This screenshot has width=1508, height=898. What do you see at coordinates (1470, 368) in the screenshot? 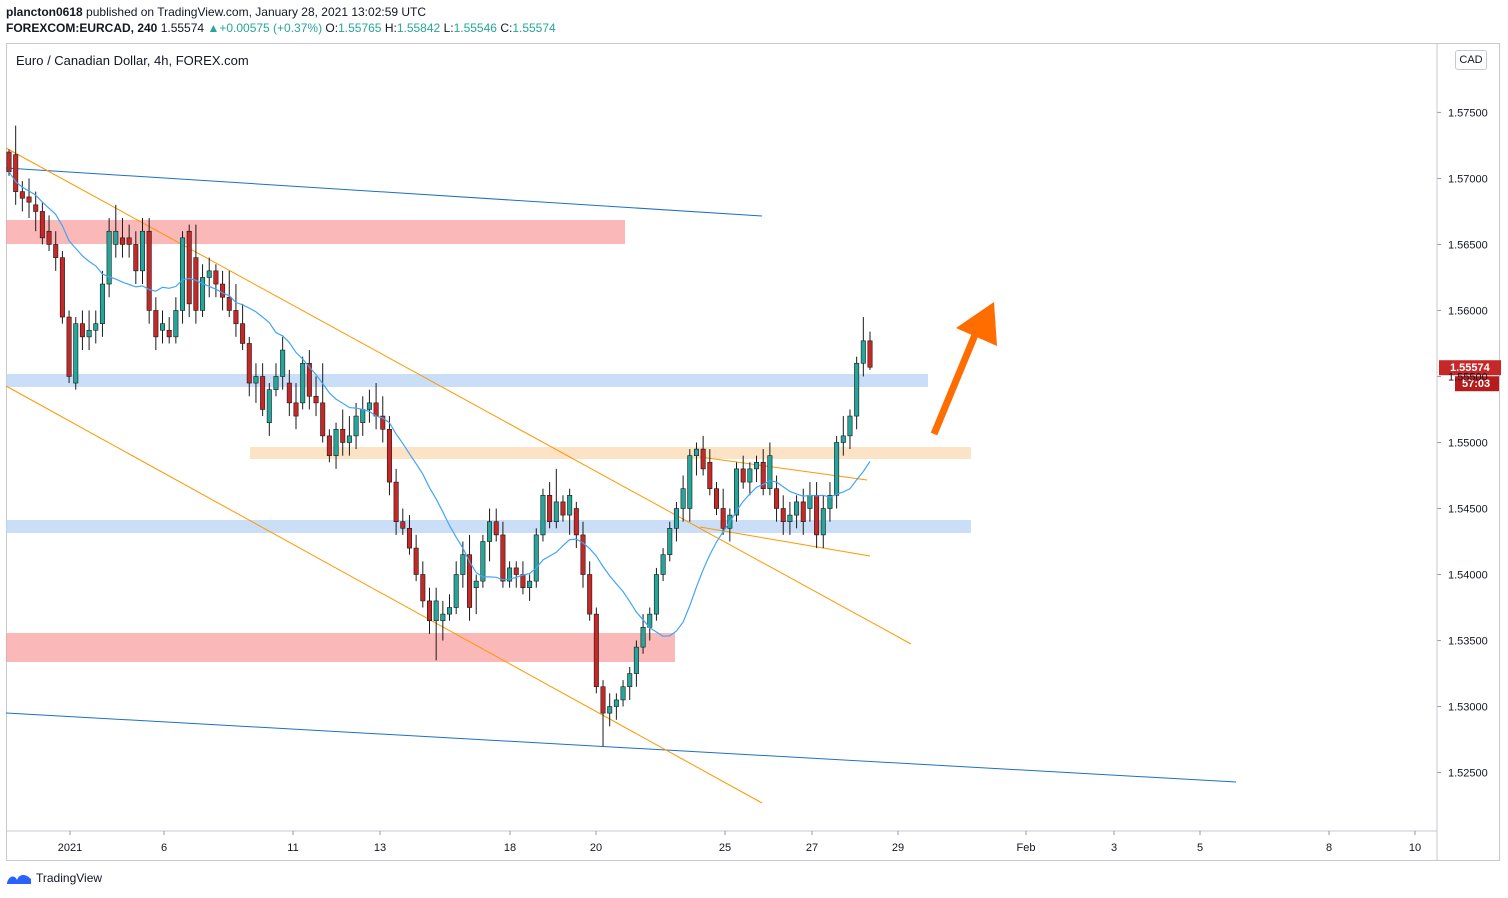
I see `current-price-badge` at bounding box center [1470, 368].